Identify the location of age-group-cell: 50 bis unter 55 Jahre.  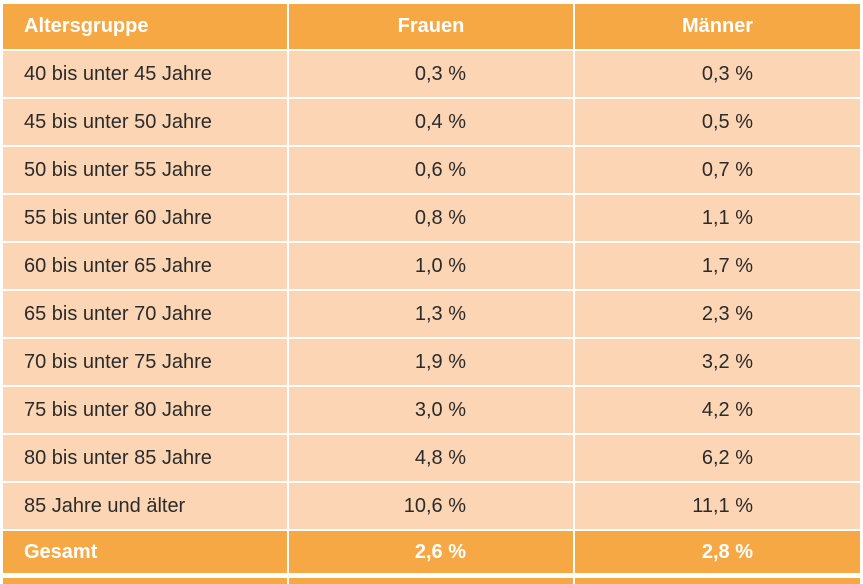
(146, 171).